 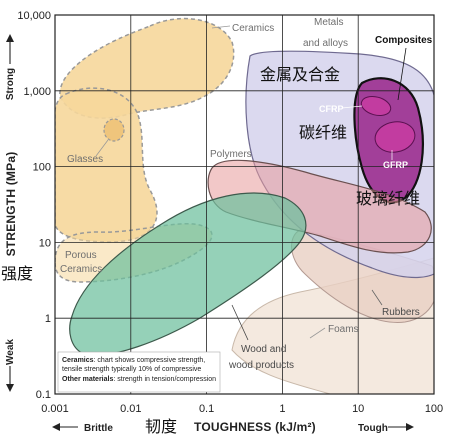 I want to click on y-tick-labels: 10,000 1,000 100 10 1 0.1, so click(x=34, y=205).